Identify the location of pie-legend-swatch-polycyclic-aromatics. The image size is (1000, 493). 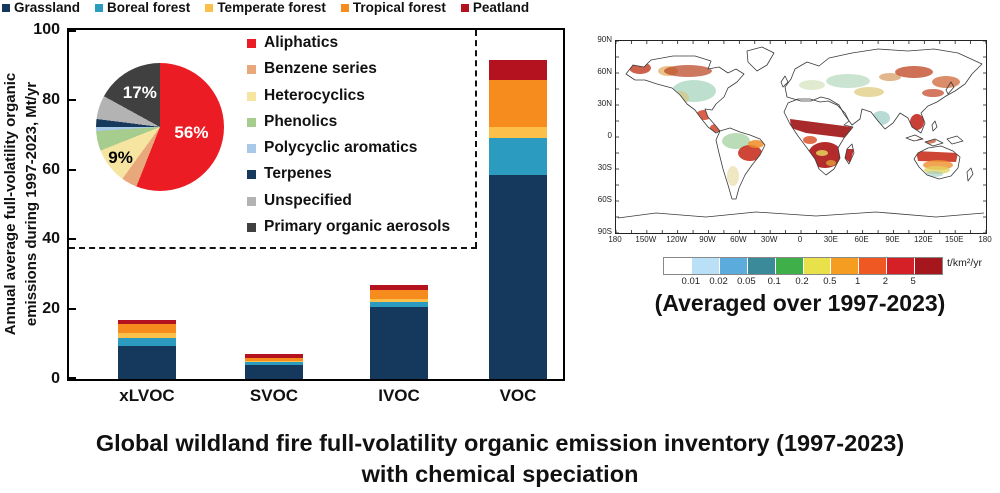
(251, 149).